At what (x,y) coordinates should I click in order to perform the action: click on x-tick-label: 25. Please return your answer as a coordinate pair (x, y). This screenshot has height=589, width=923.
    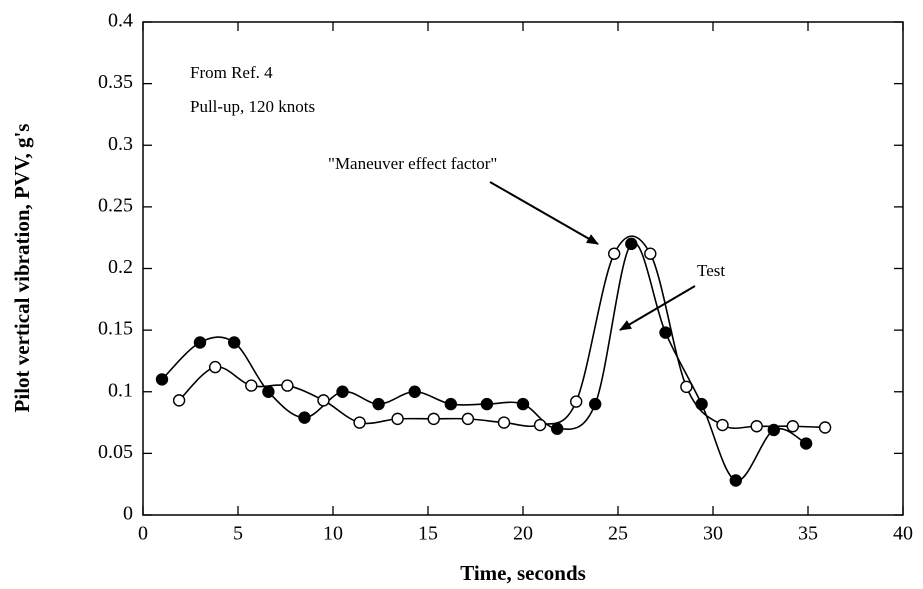
    Looking at the image, I should click on (618, 534).